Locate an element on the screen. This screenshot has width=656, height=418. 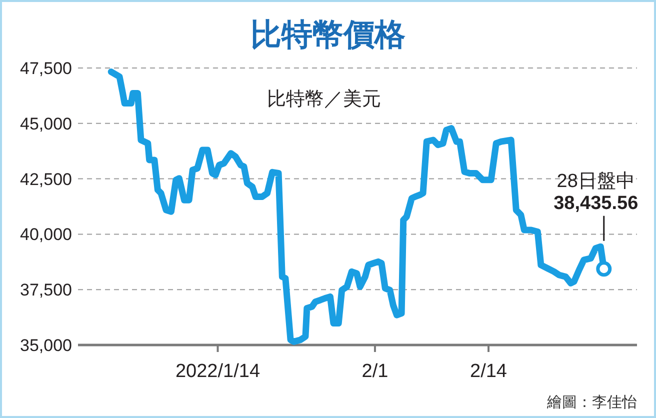
y-tick-label: 40,000 is located at coordinates (46, 234).